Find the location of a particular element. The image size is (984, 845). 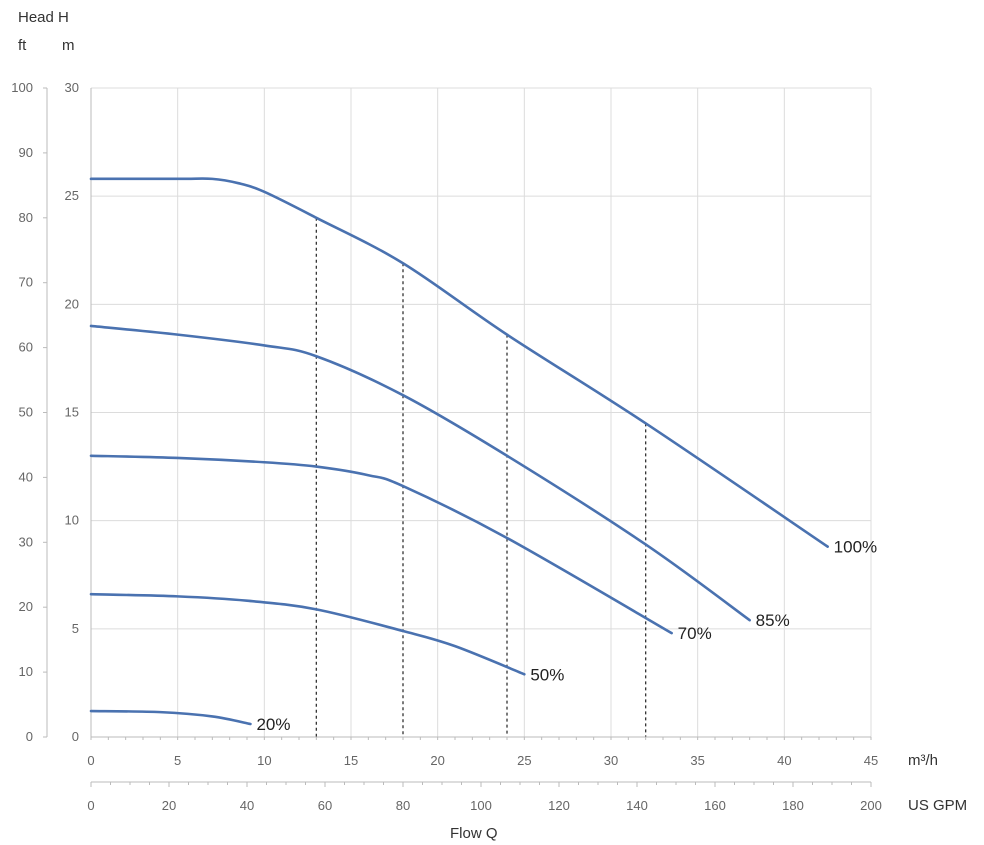

ft-tick-label: 40 is located at coordinates (26, 476).